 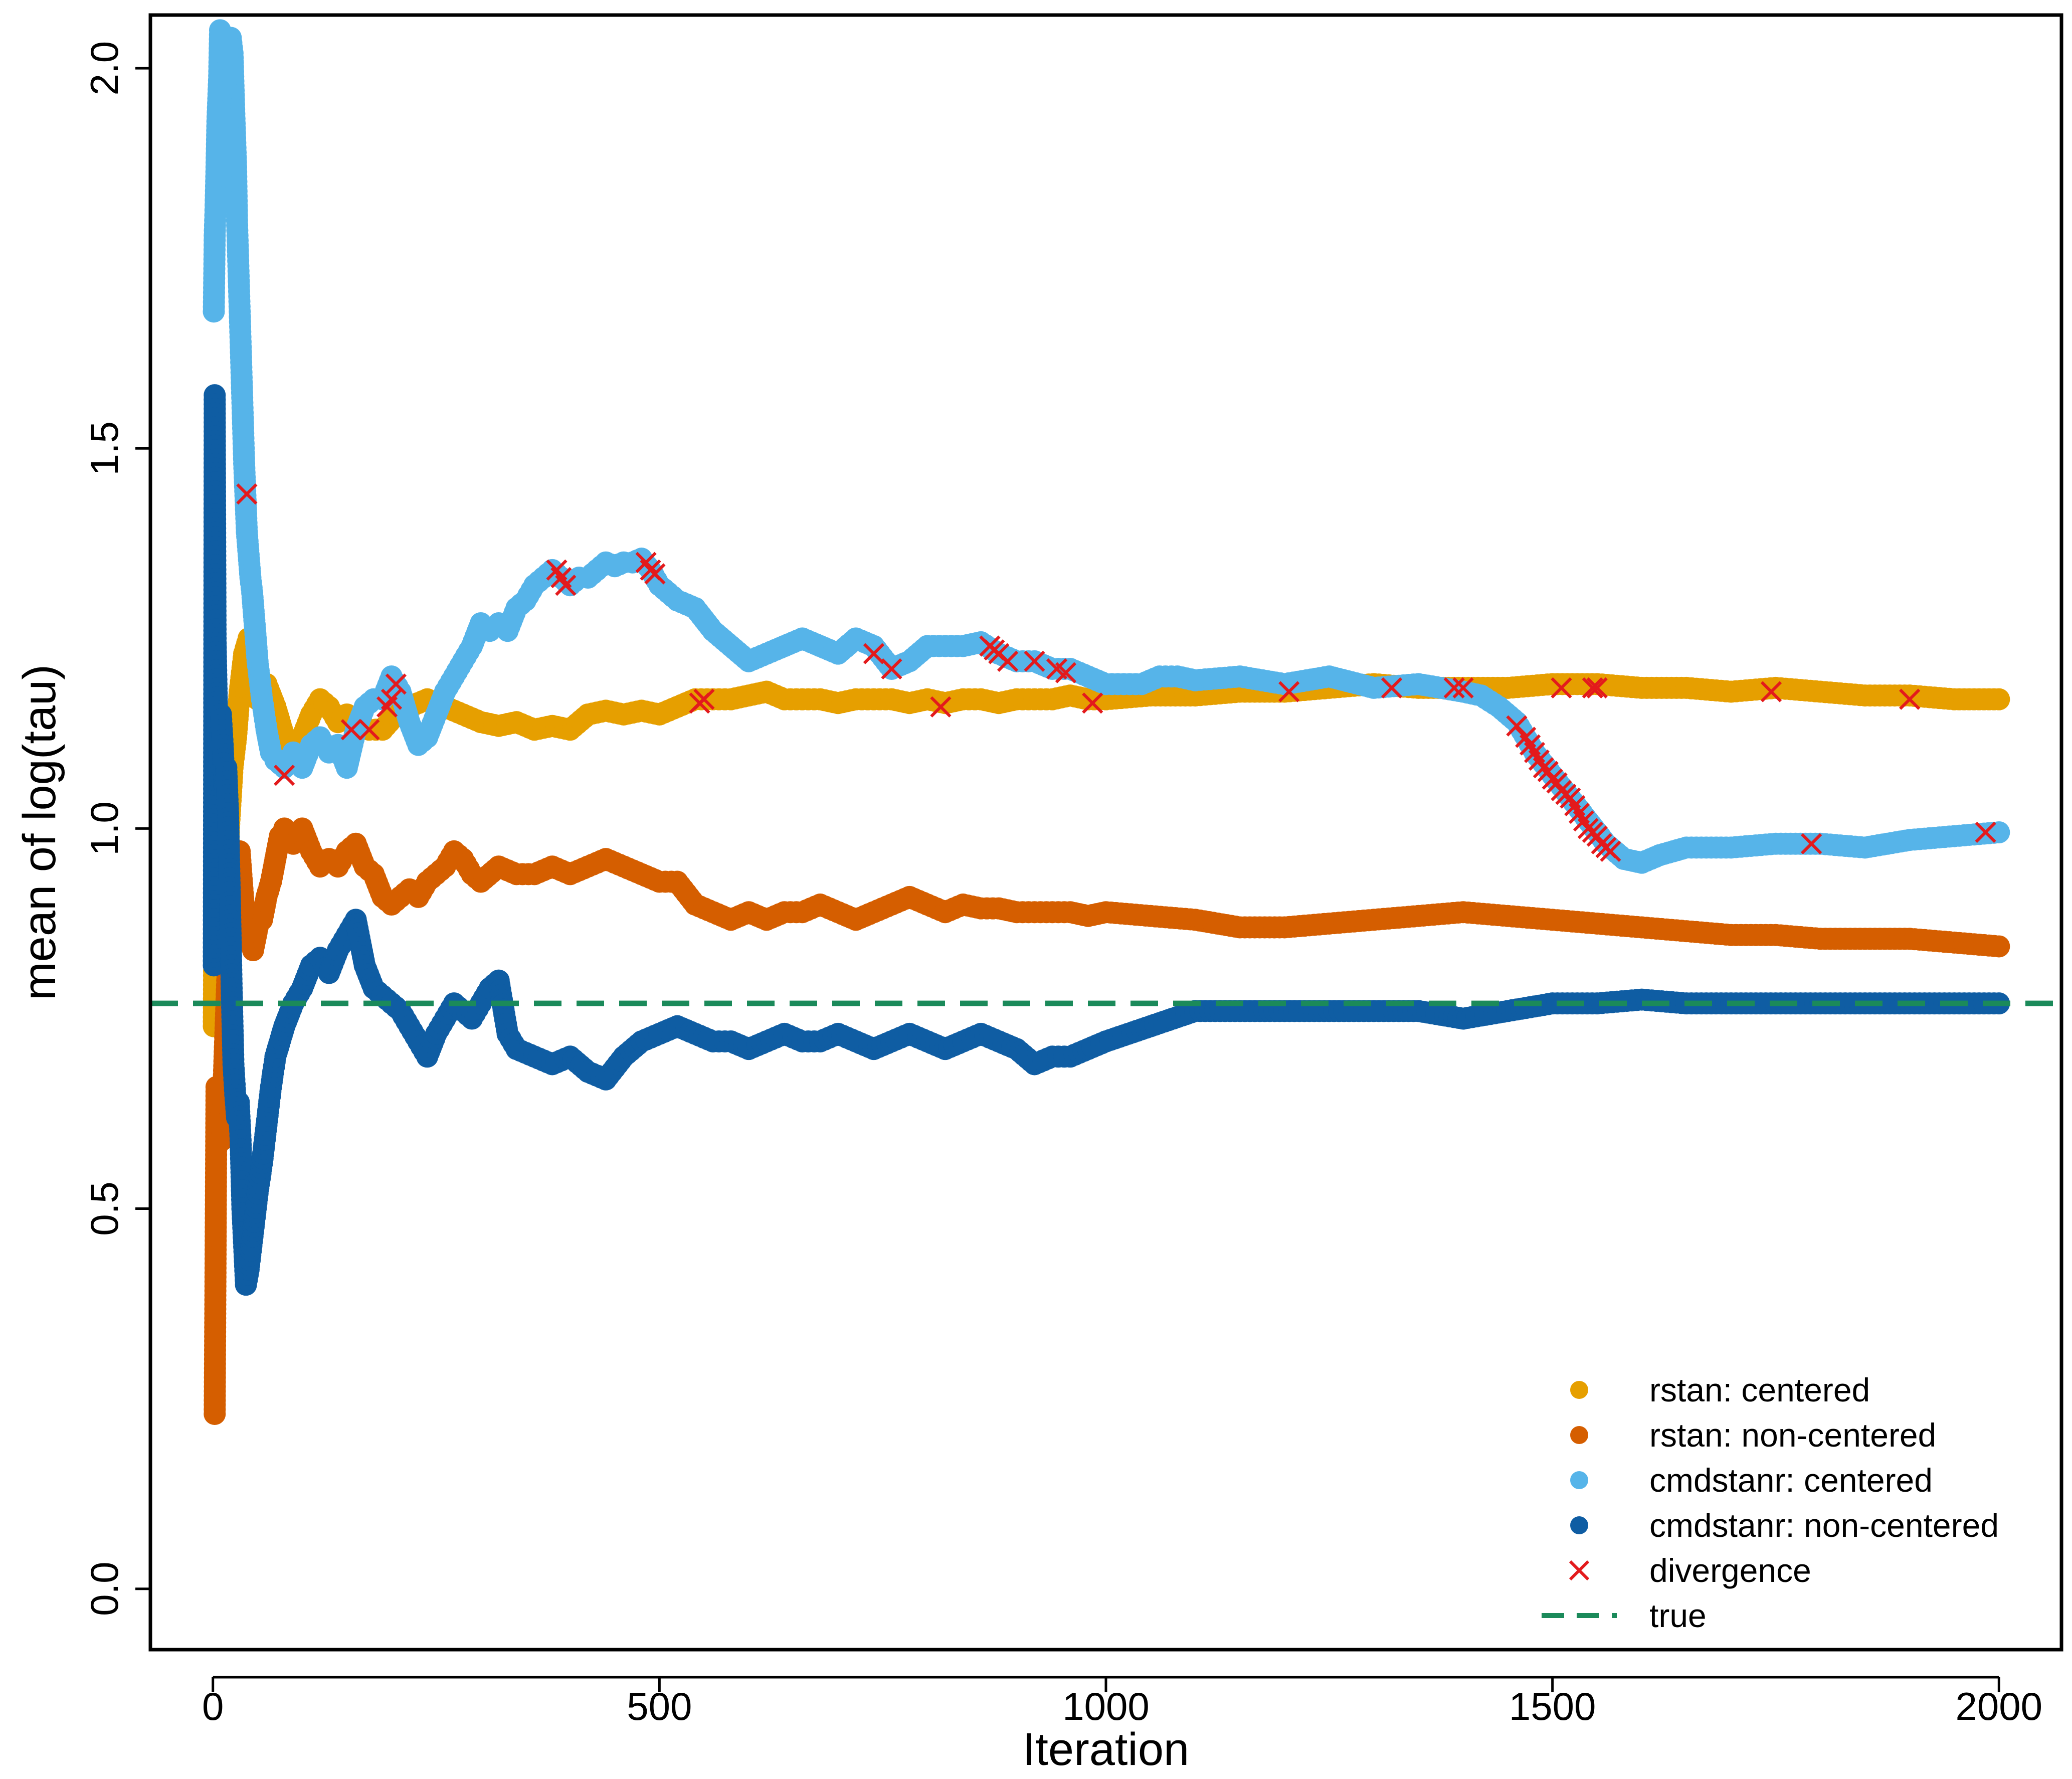 I want to click on legend-item: cmdstanr: non-centered, so click(x=1784, y=1526).